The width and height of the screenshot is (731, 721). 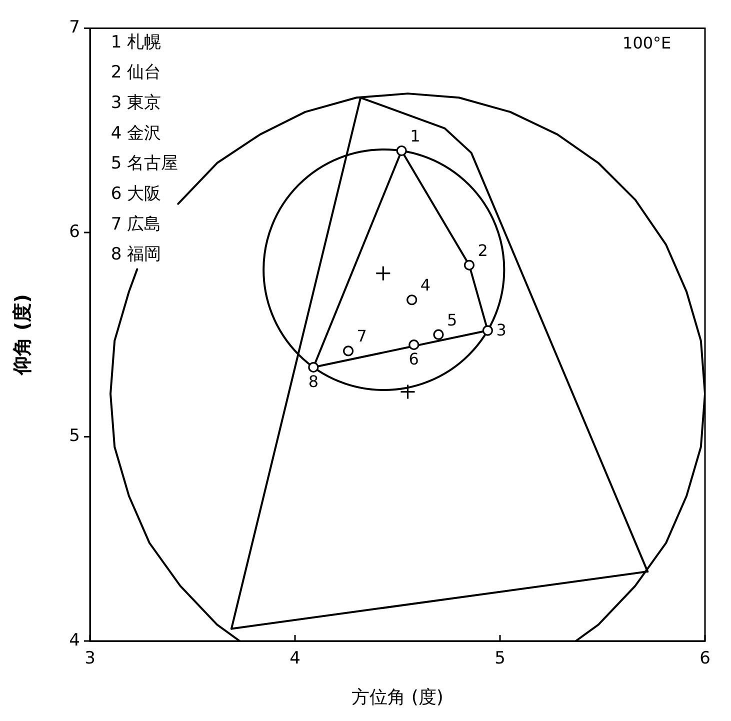 What do you see at coordinates (74, 436) in the screenshot?
I see `y-tick-label: 5` at bounding box center [74, 436].